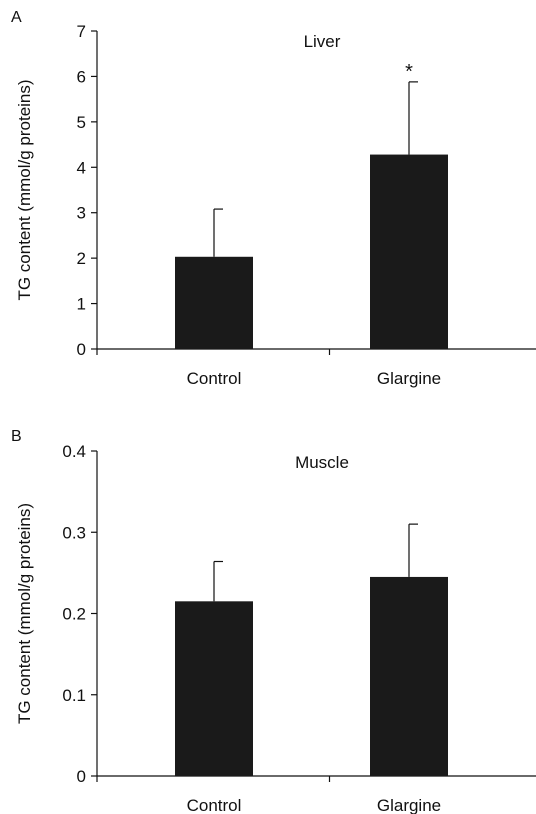 The height and width of the screenshot is (814, 536). What do you see at coordinates (16, 17) in the screenshot?
I see `panel-a-letter: A` at bounding box center [16, 17].